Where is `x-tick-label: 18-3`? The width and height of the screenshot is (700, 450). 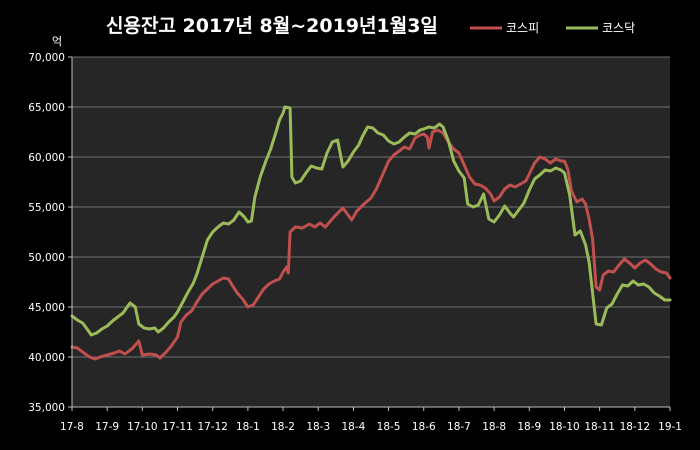 x-tick-label: 18-3 is located at coordinates (318, 427).